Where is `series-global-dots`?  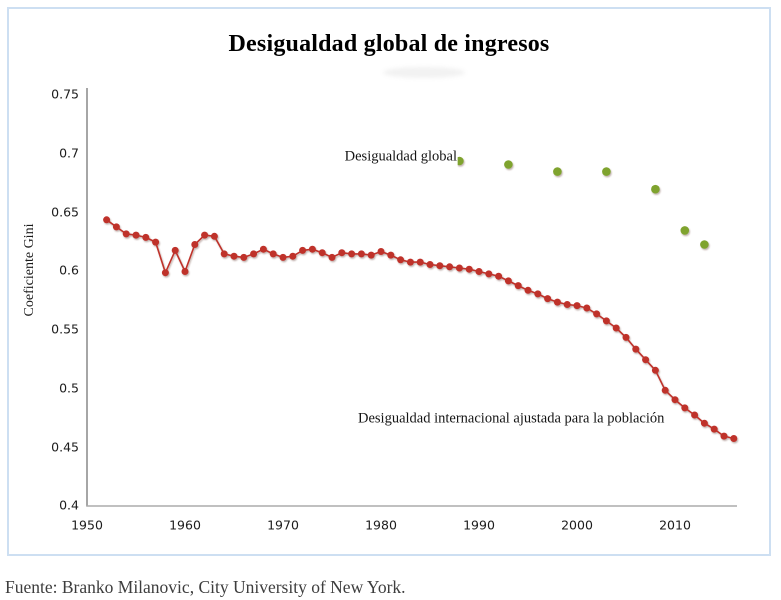 series-global-dots is located at coordinates (582, 202).